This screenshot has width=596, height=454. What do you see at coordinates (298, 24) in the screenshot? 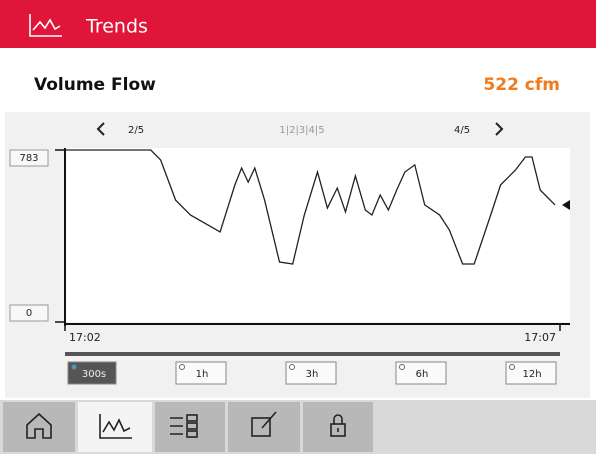
I see `header-bar` at bounding box center [298, 24].